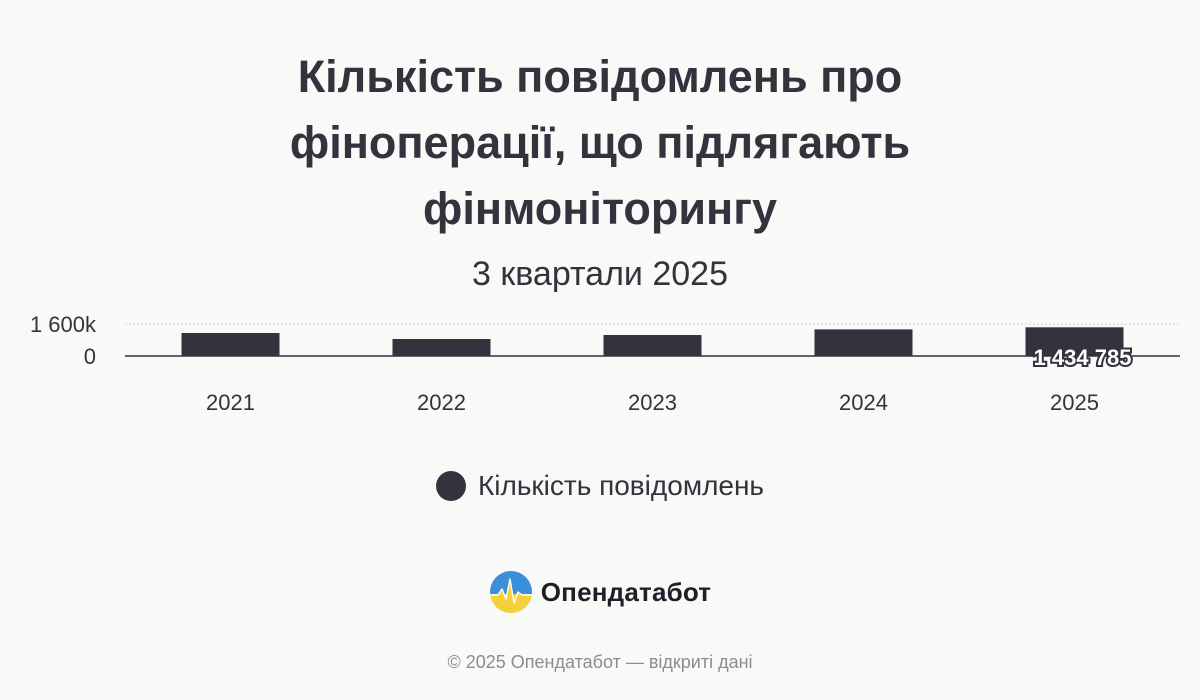 The image size is (1200, 700). Describe the element at coordinates (90, 356) in the screenshot. I see `y-tick-label: 0` at that location.